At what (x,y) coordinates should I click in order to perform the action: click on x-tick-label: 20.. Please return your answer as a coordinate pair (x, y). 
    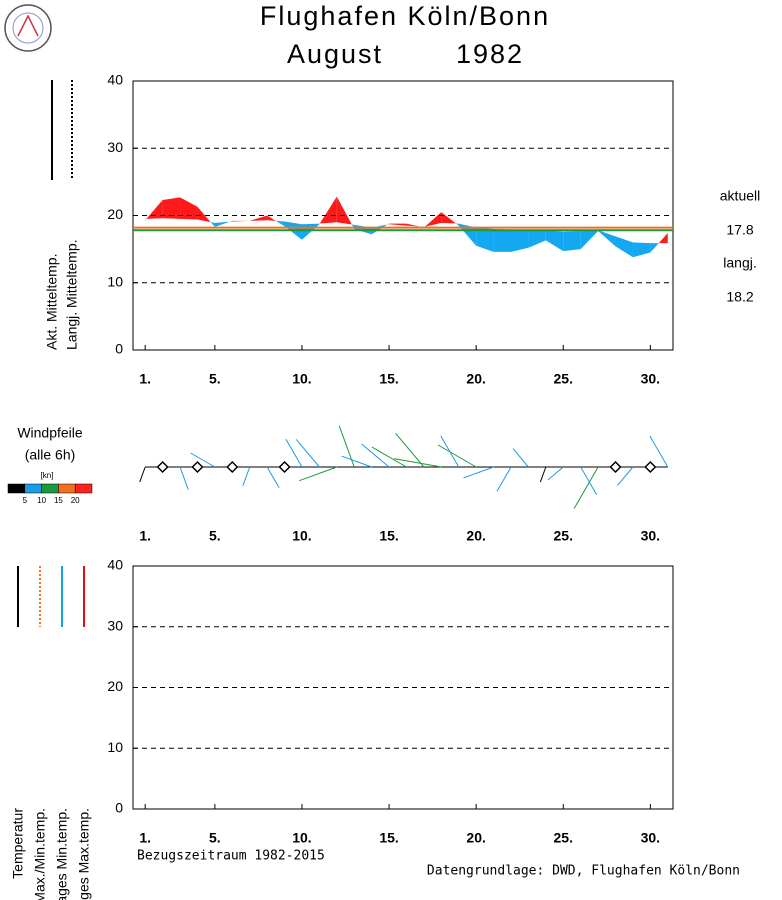
    Looking at the image, I should click on (475, 379).